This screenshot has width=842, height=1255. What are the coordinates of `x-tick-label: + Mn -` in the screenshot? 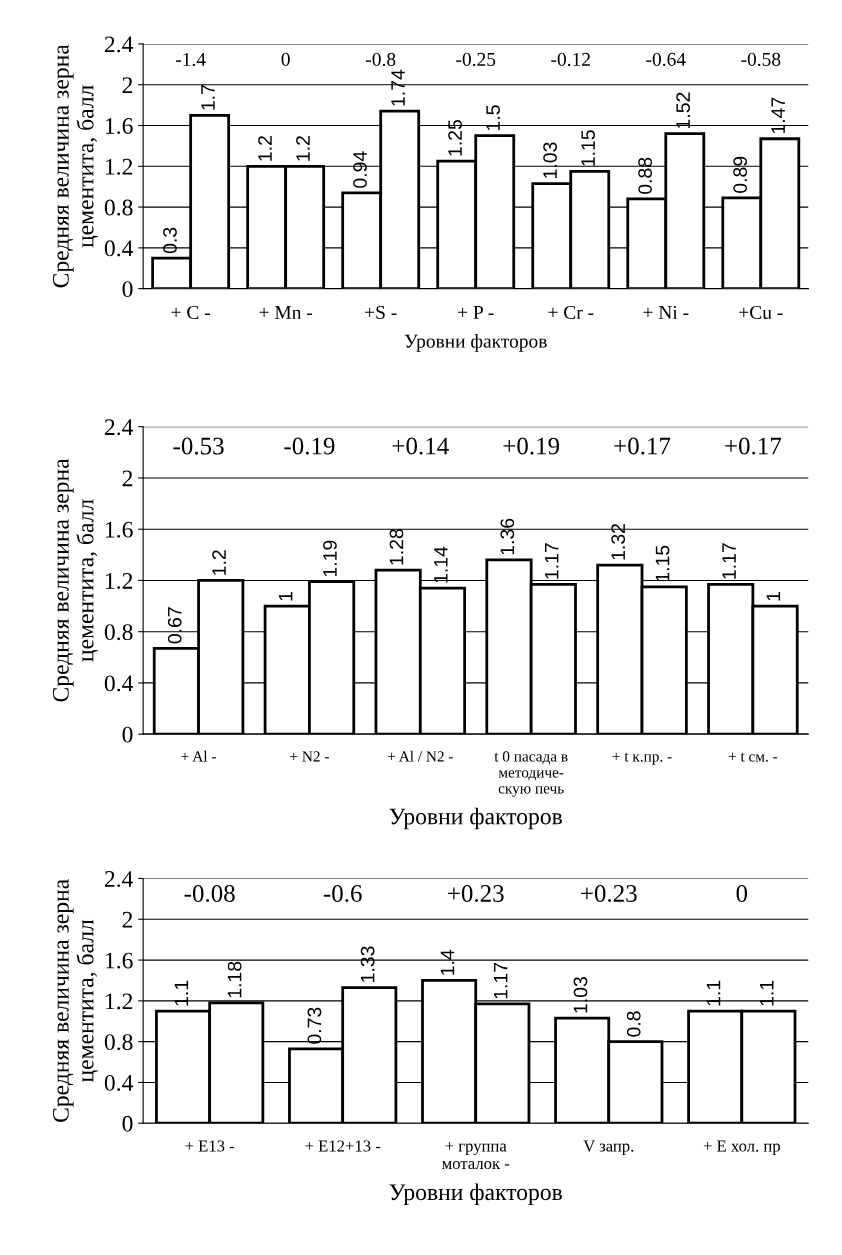 It's located at (286, 312).